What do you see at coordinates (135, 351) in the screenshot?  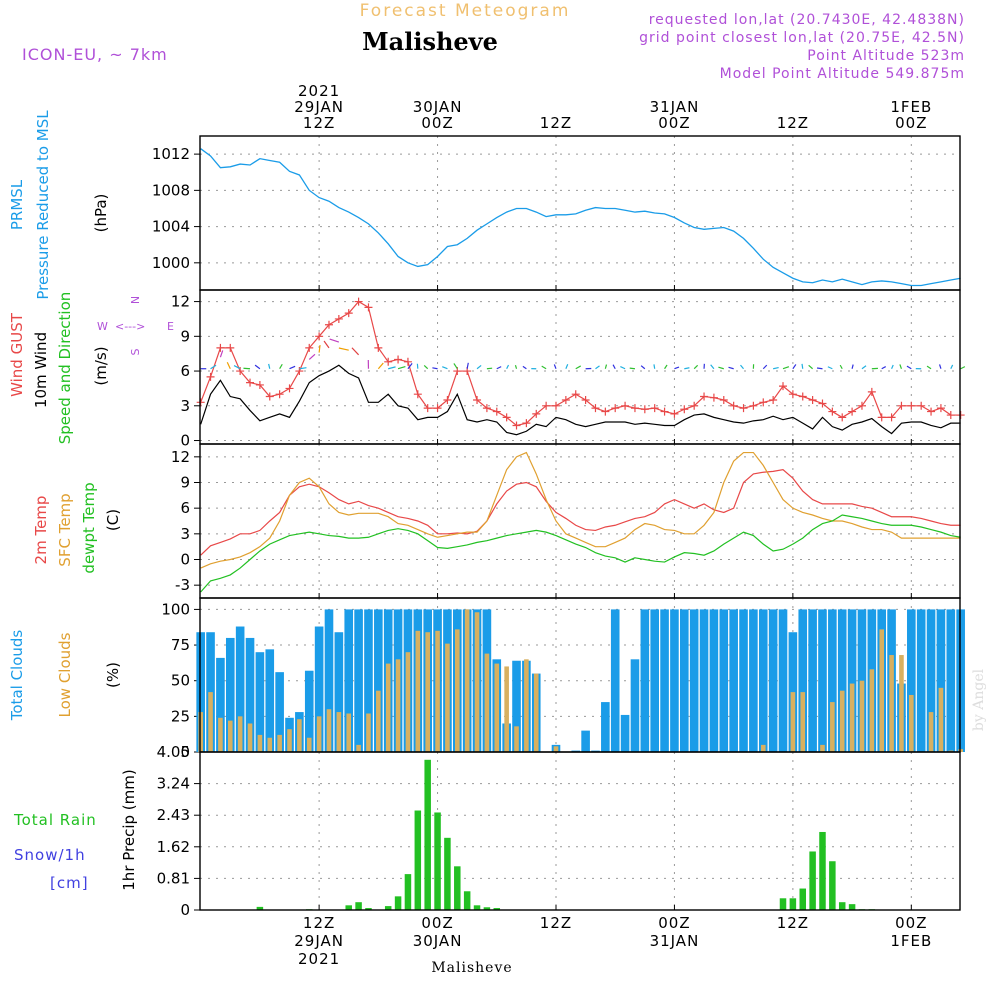 I see `compass-s: S` at bounding box center [135, 351].